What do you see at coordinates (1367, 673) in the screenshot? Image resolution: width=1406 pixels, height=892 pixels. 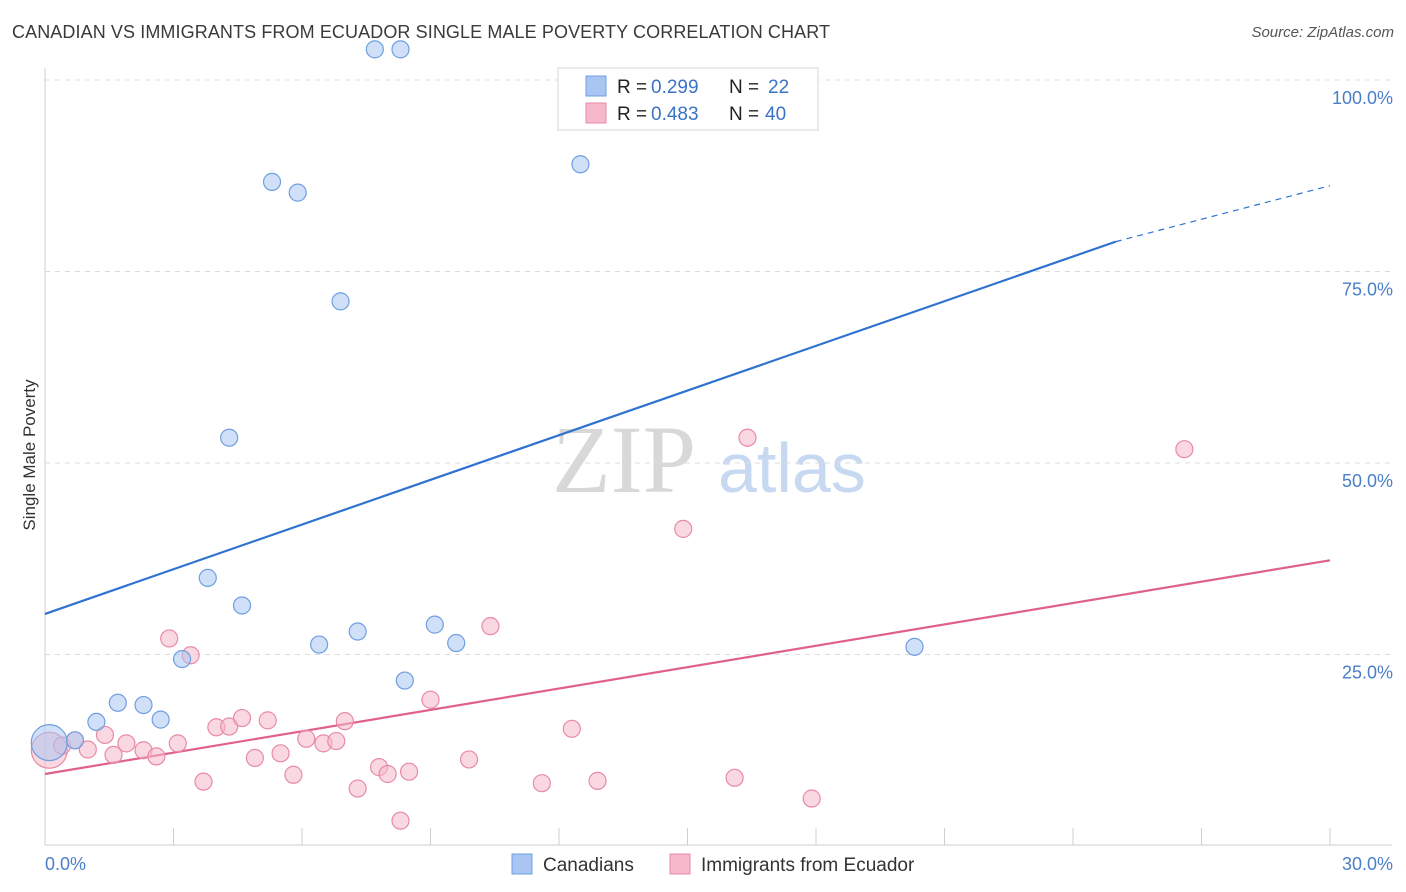 I see `y-tick-label-0: 25.0%` at bounding box center [1367, 673].